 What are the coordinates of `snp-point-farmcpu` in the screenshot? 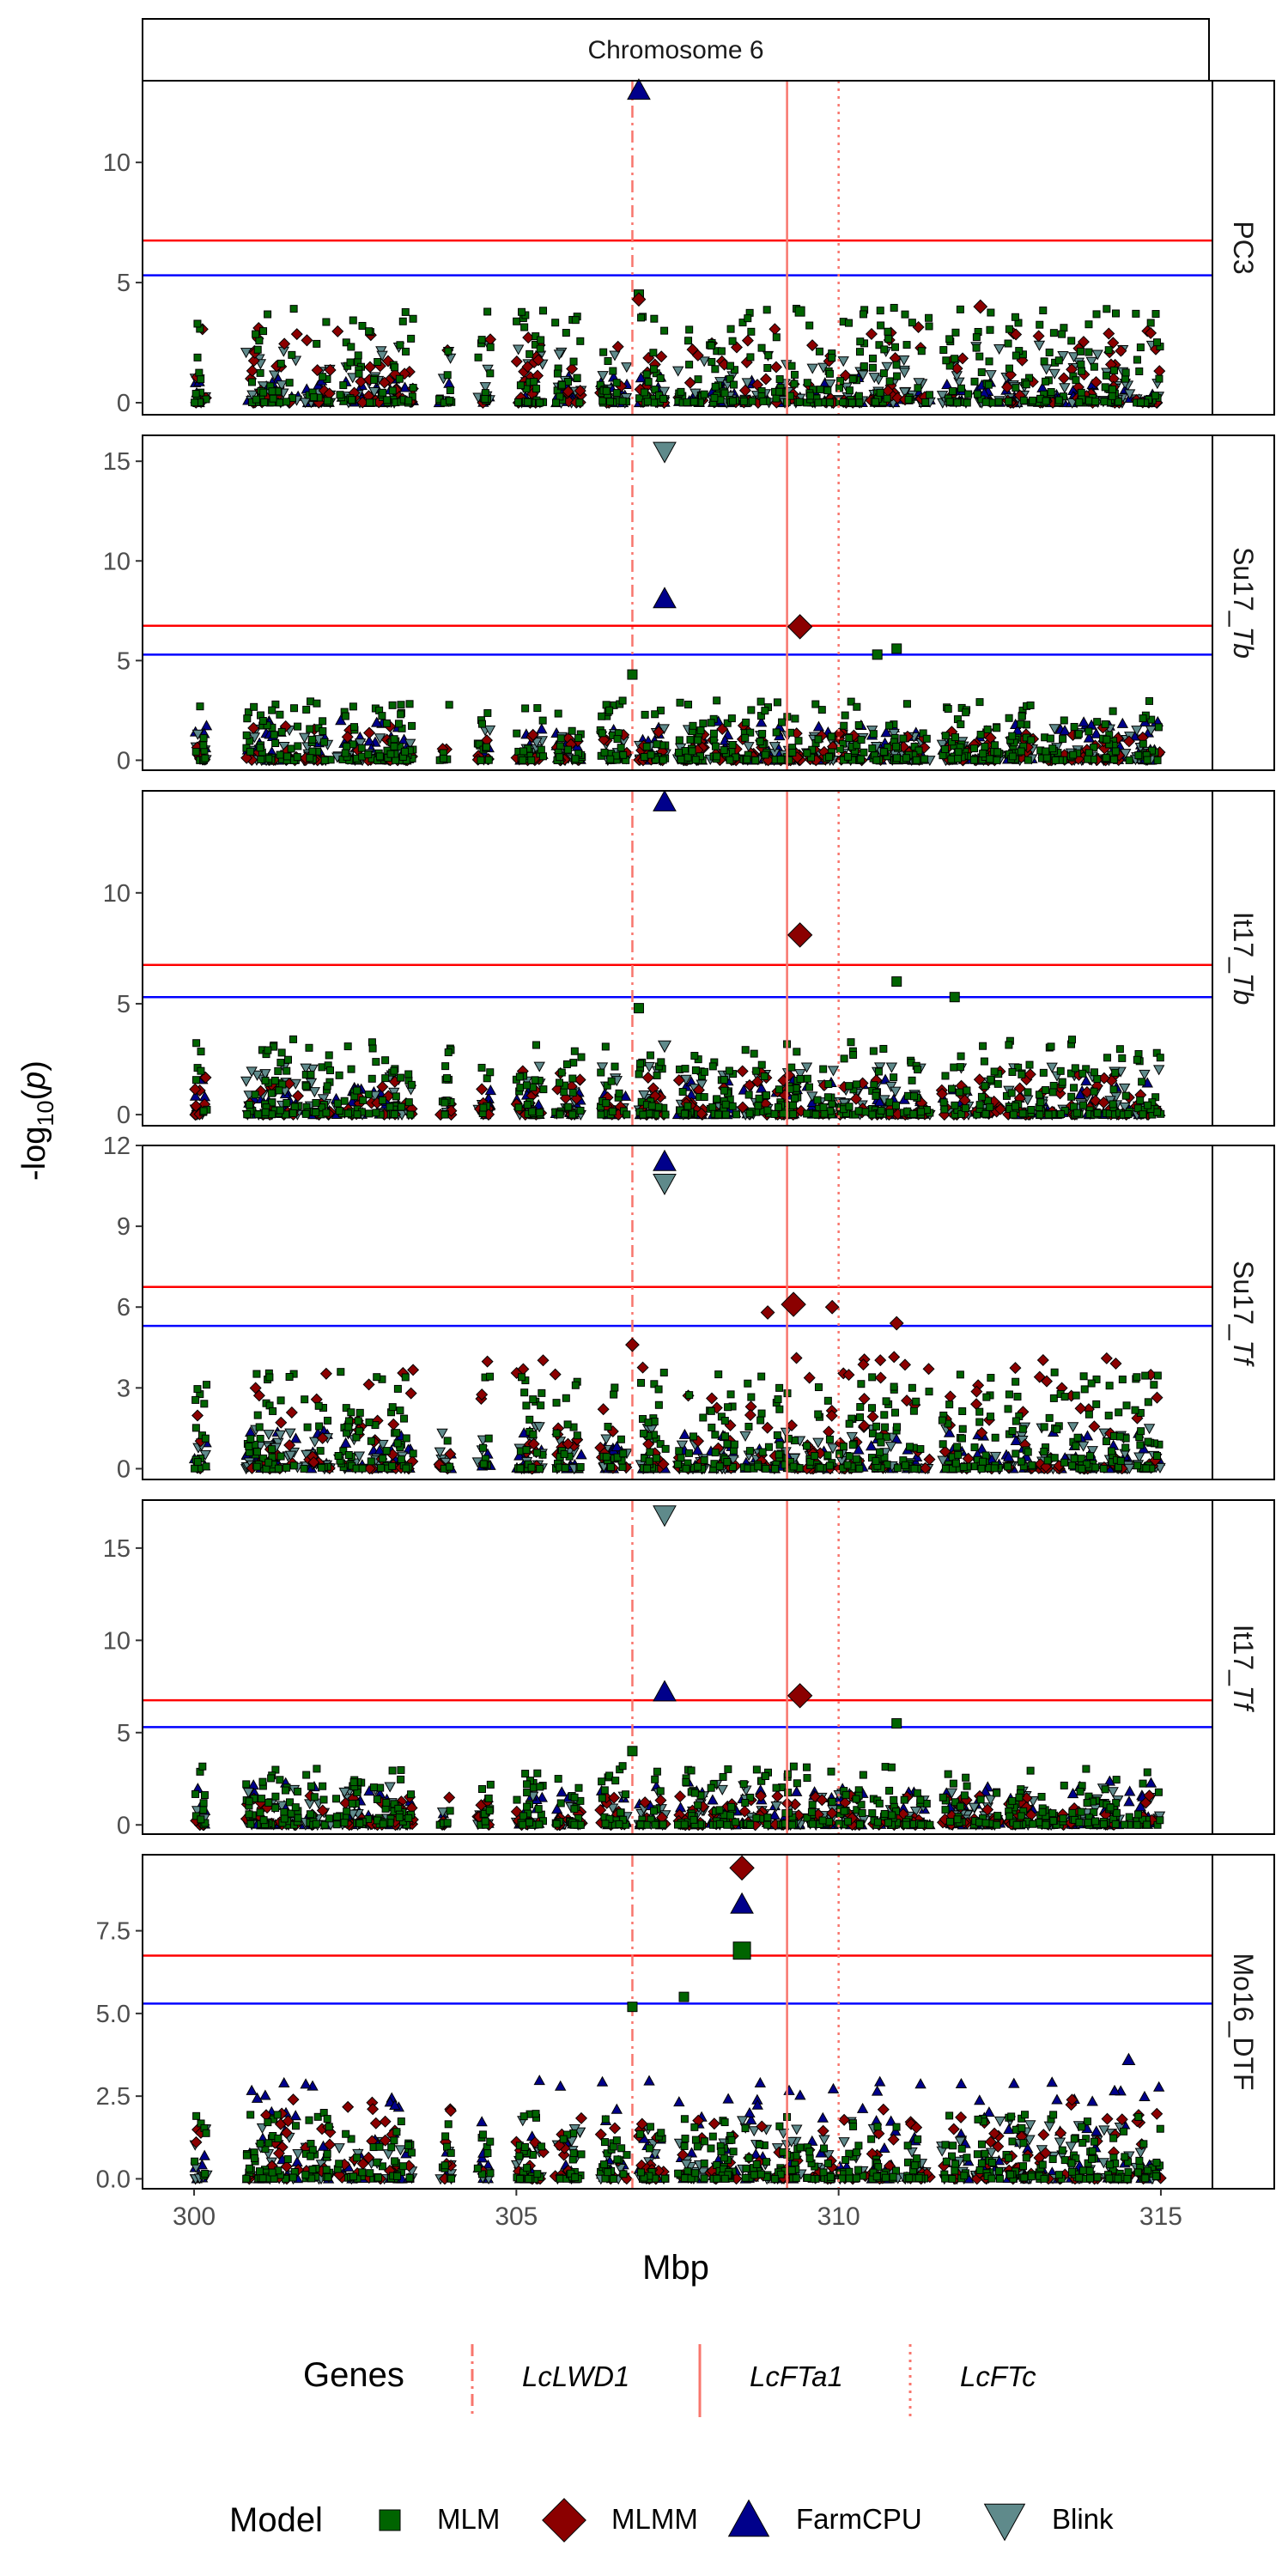 It's located at (872, 1445).